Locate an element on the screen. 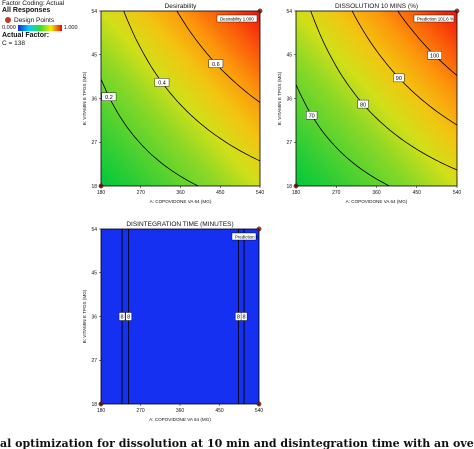  chart-title: DISSOLUTION 10 MINS (%) is located at coordinates (376, 6).